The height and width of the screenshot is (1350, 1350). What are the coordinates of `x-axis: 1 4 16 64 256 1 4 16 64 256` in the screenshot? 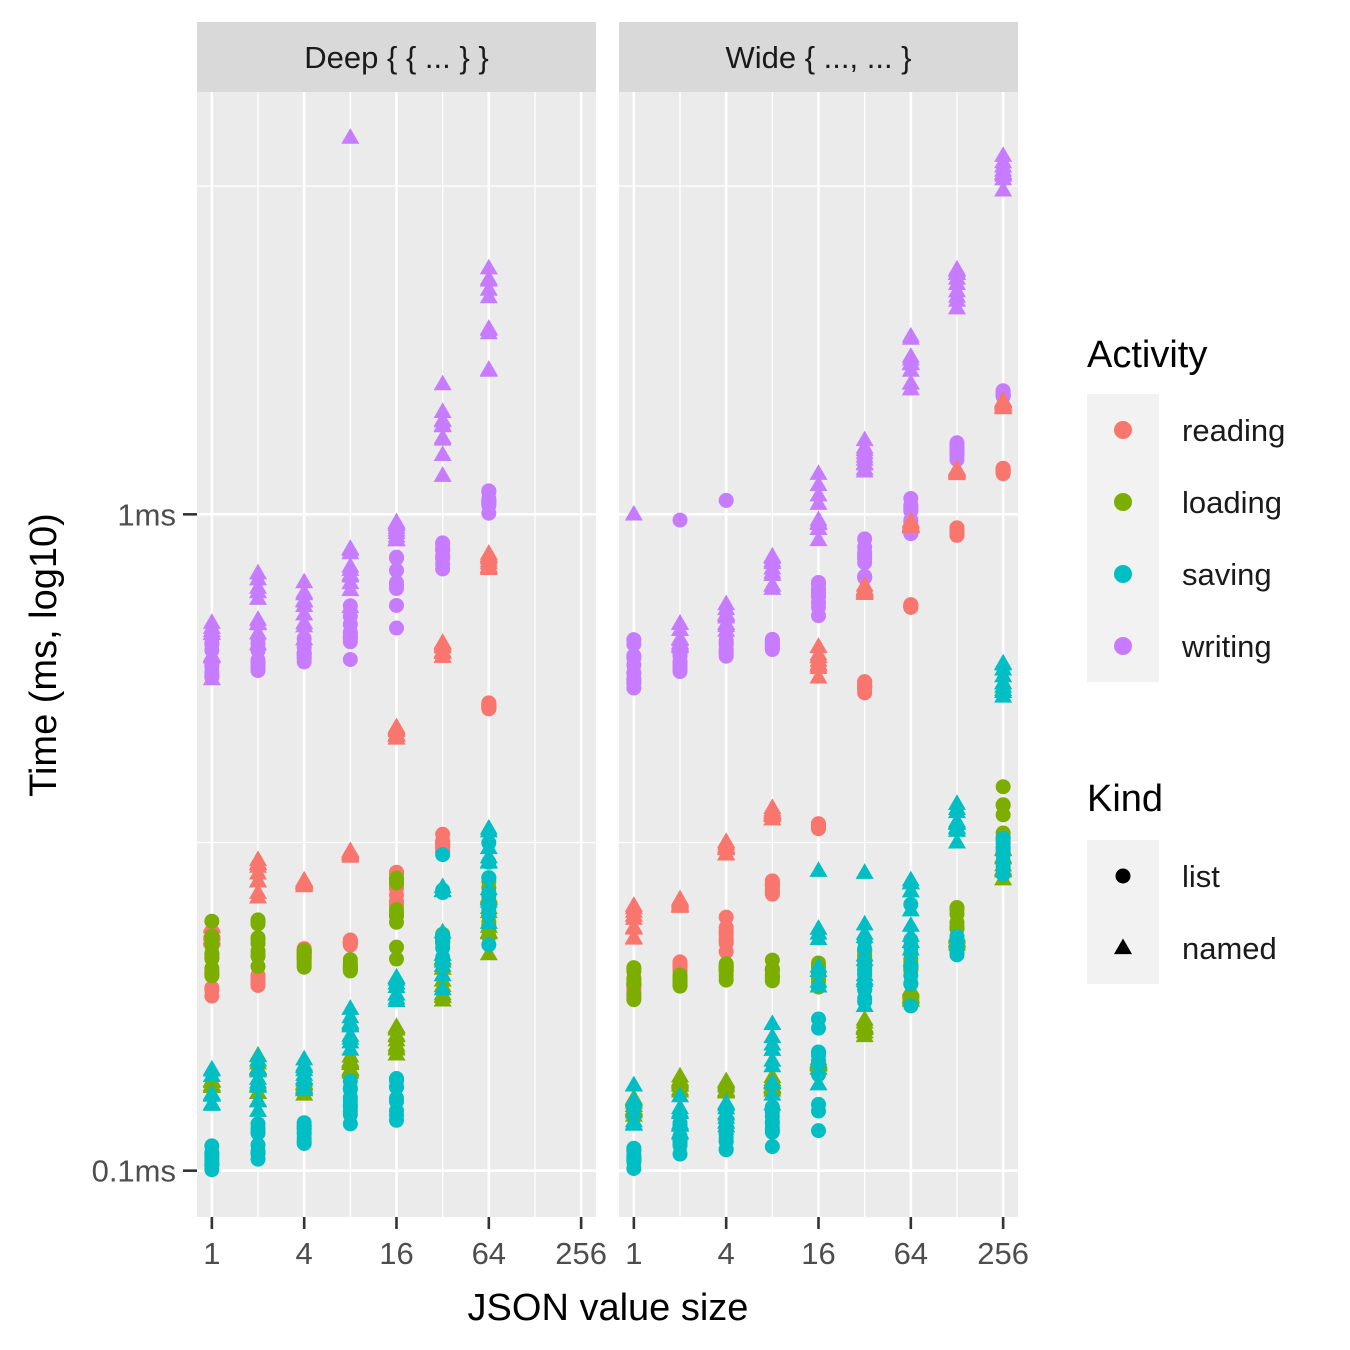 It's located at (616, 1244).